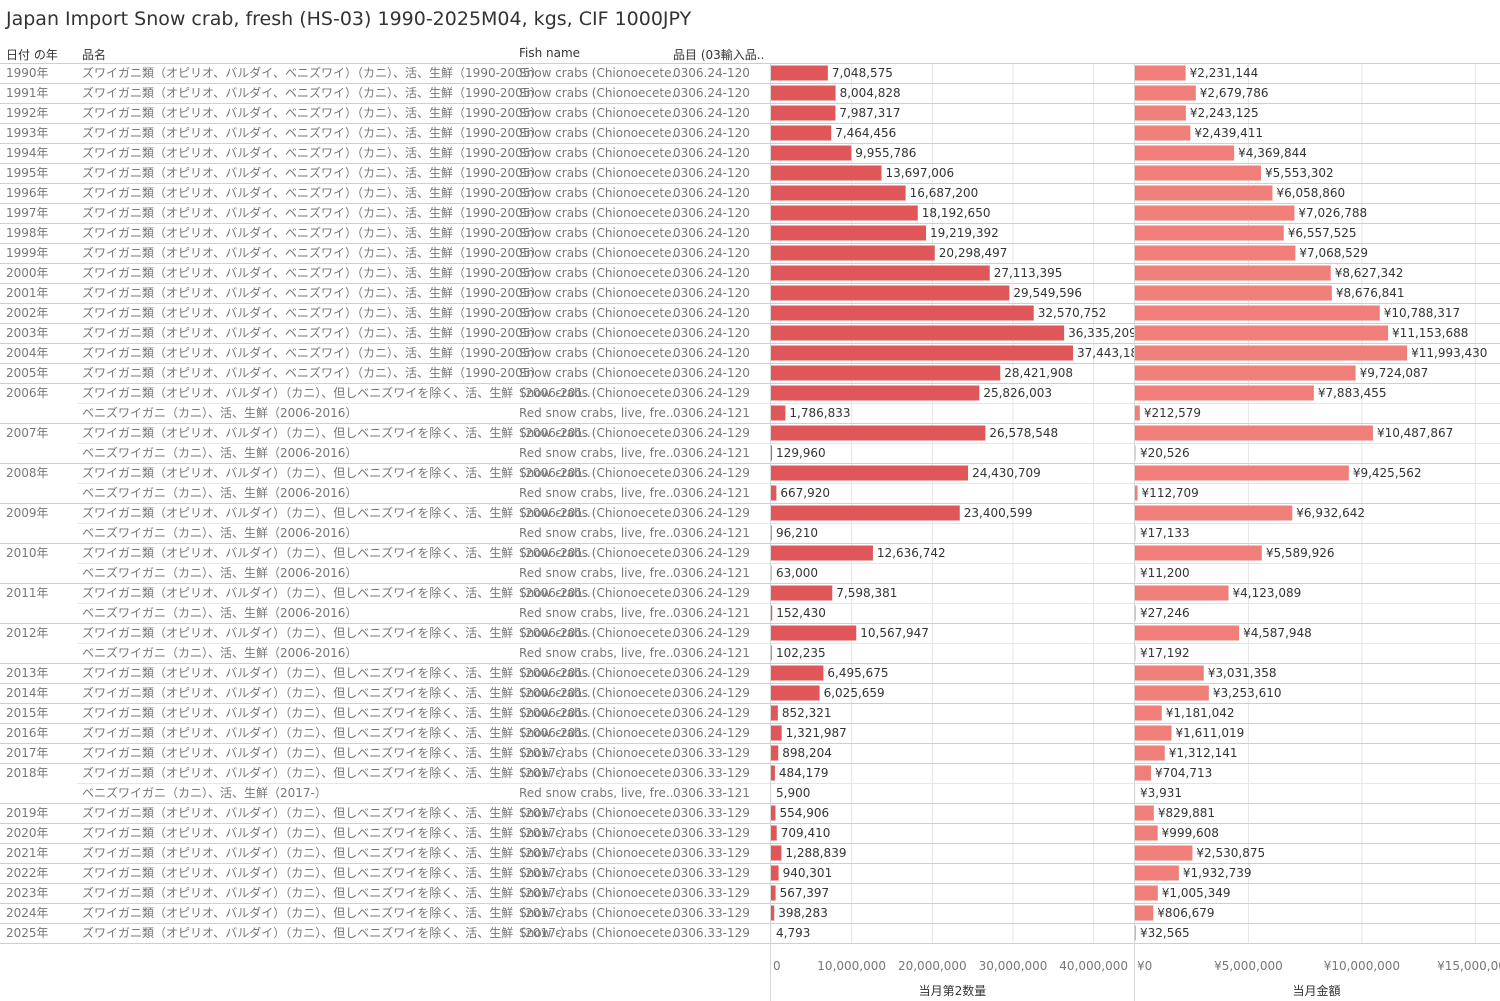 The image size is (1500, 1001). Describe the element at coordinates (27, 693) in the screenshot. I see `year-label: 2014年` at that location.